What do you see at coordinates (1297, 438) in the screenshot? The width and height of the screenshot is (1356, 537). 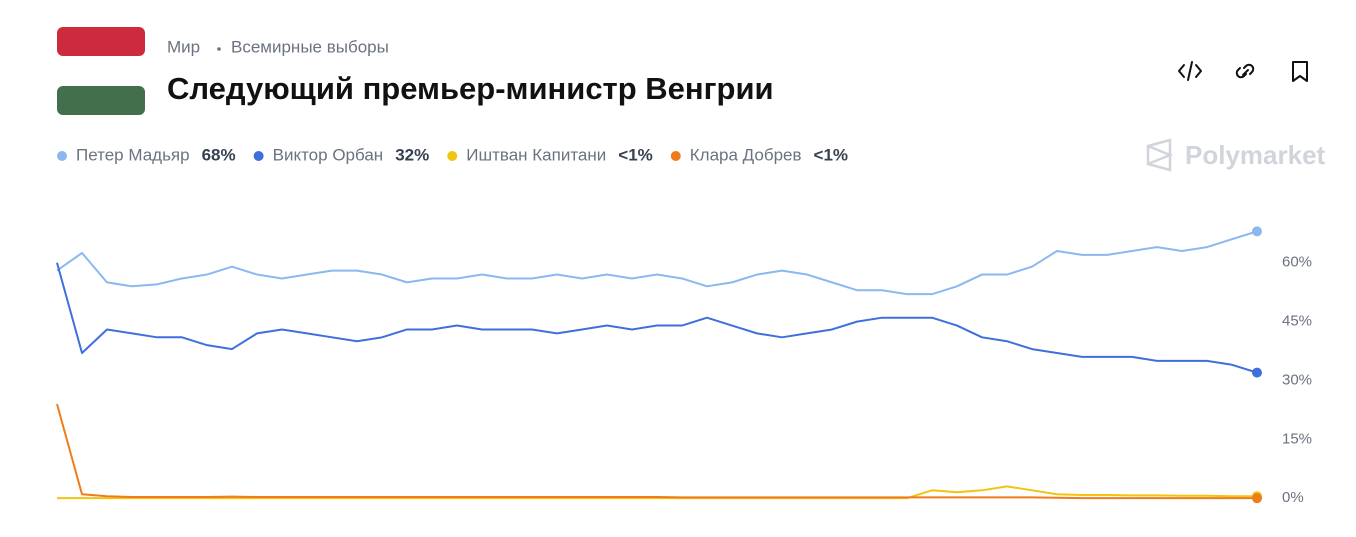 I see `y-tick-label: 15%` at bounding box center [1297, 438].